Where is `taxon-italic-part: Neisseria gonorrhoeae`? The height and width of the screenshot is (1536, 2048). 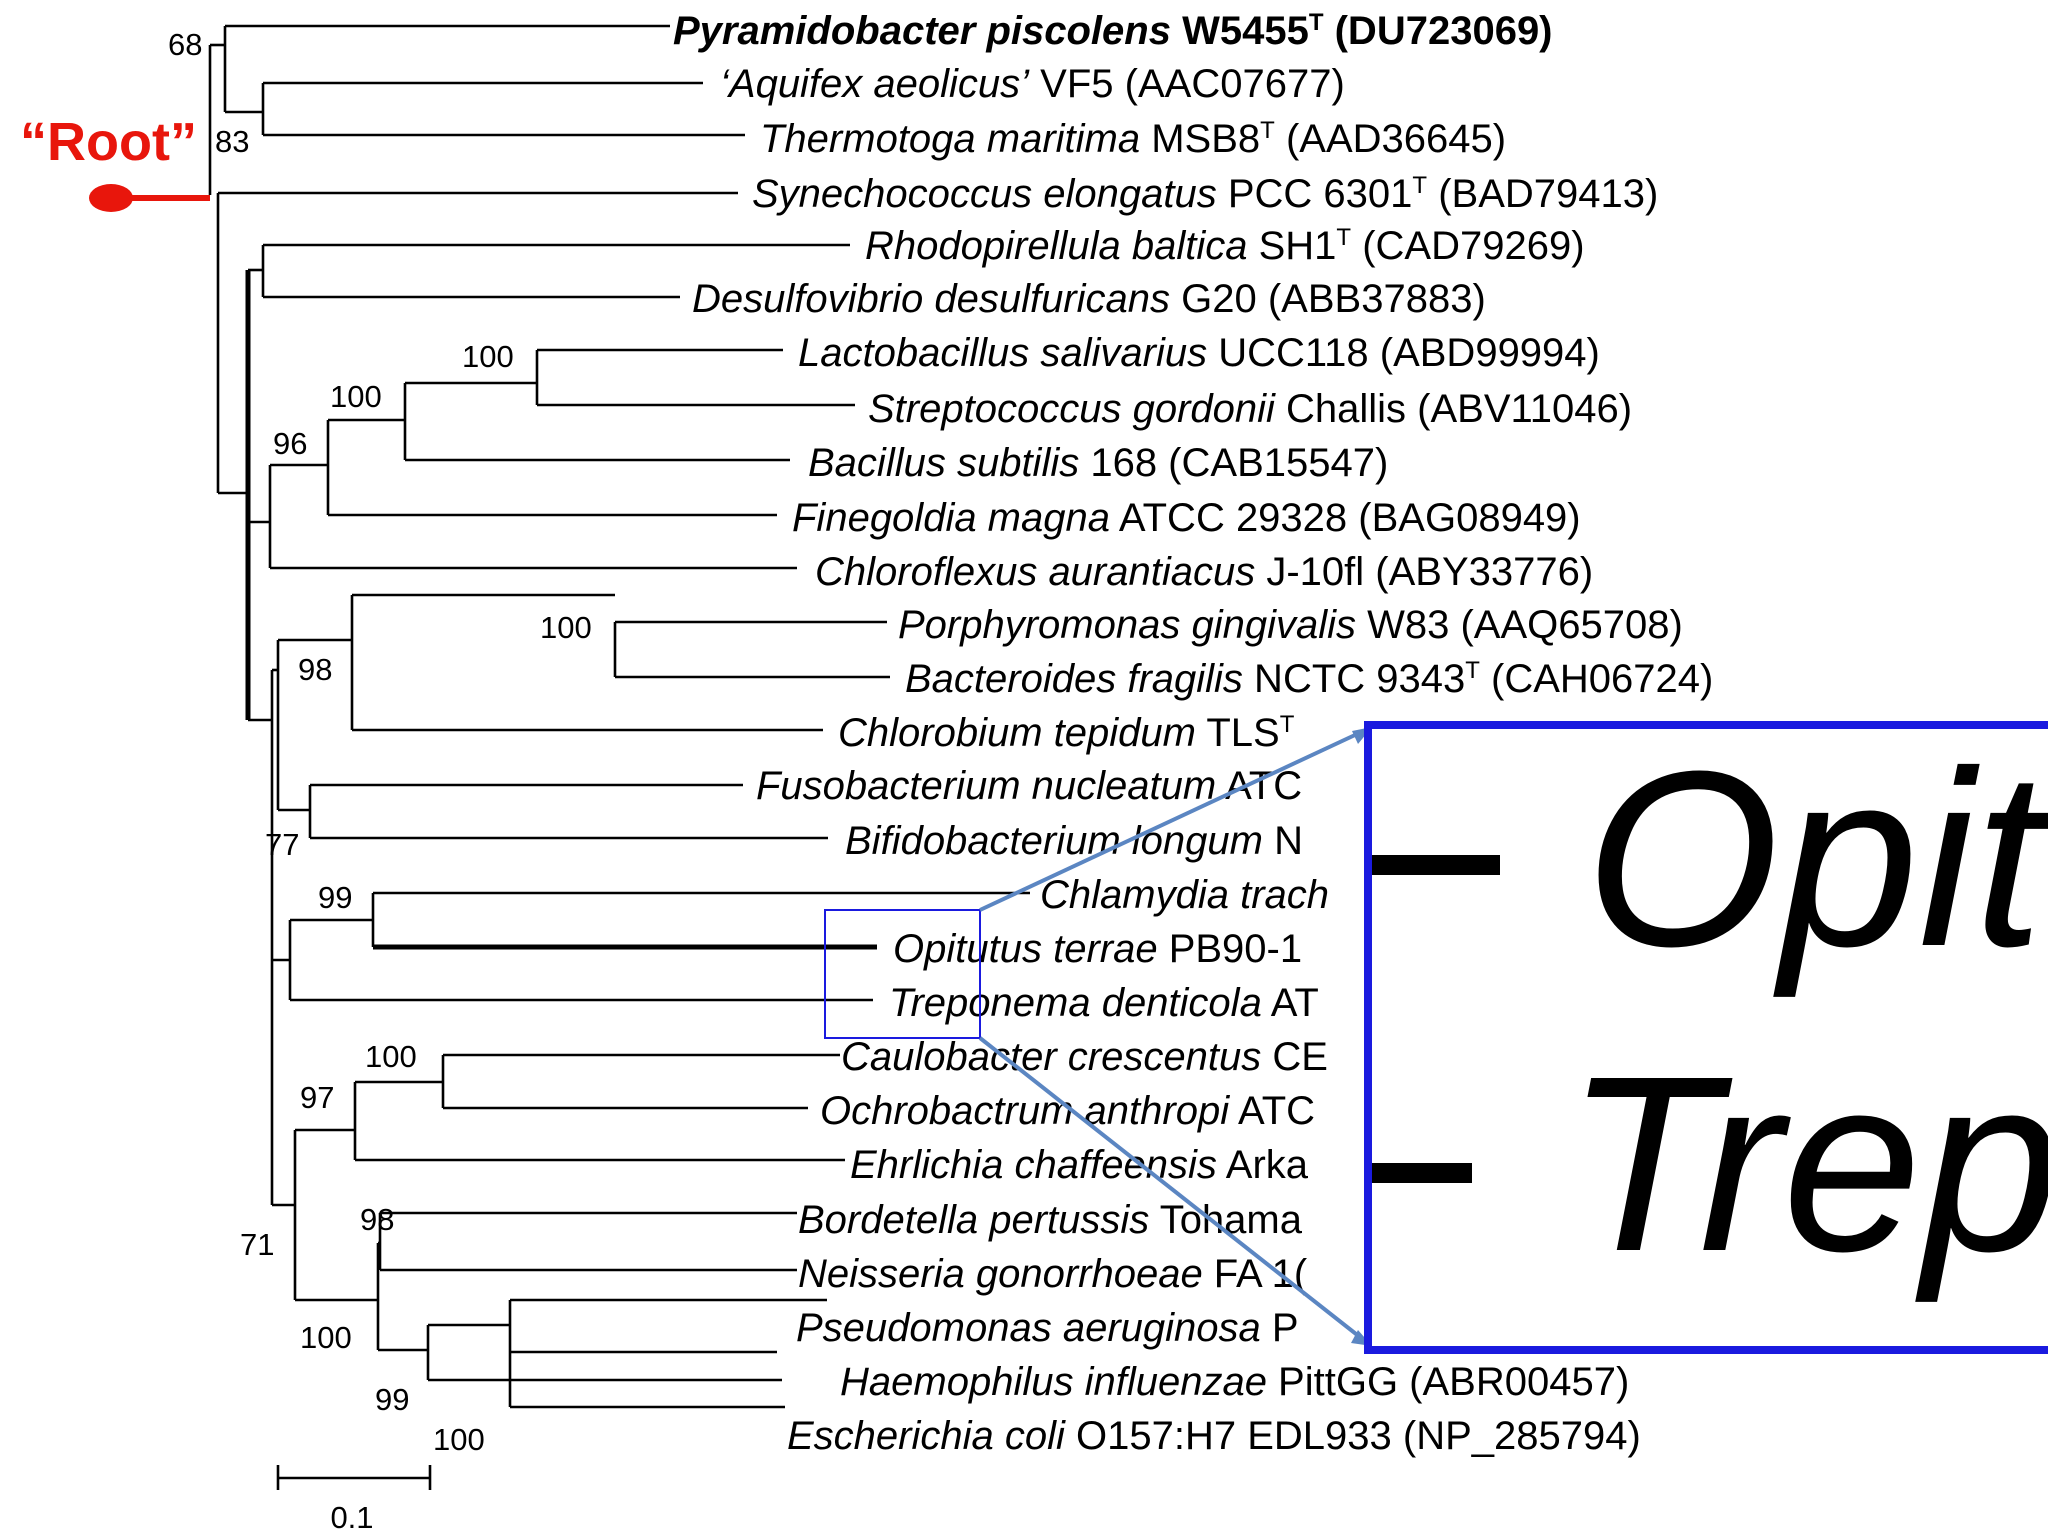 taxon-italic-part: Neisseria gonorrhoeae is located at coordinates (1000, 1274).